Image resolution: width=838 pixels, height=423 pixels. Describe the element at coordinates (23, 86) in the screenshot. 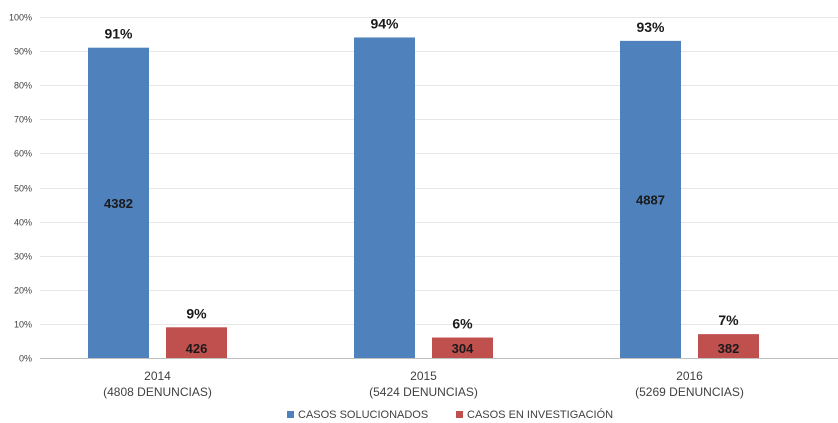

I see `y-tick-label: 80%` at that location.